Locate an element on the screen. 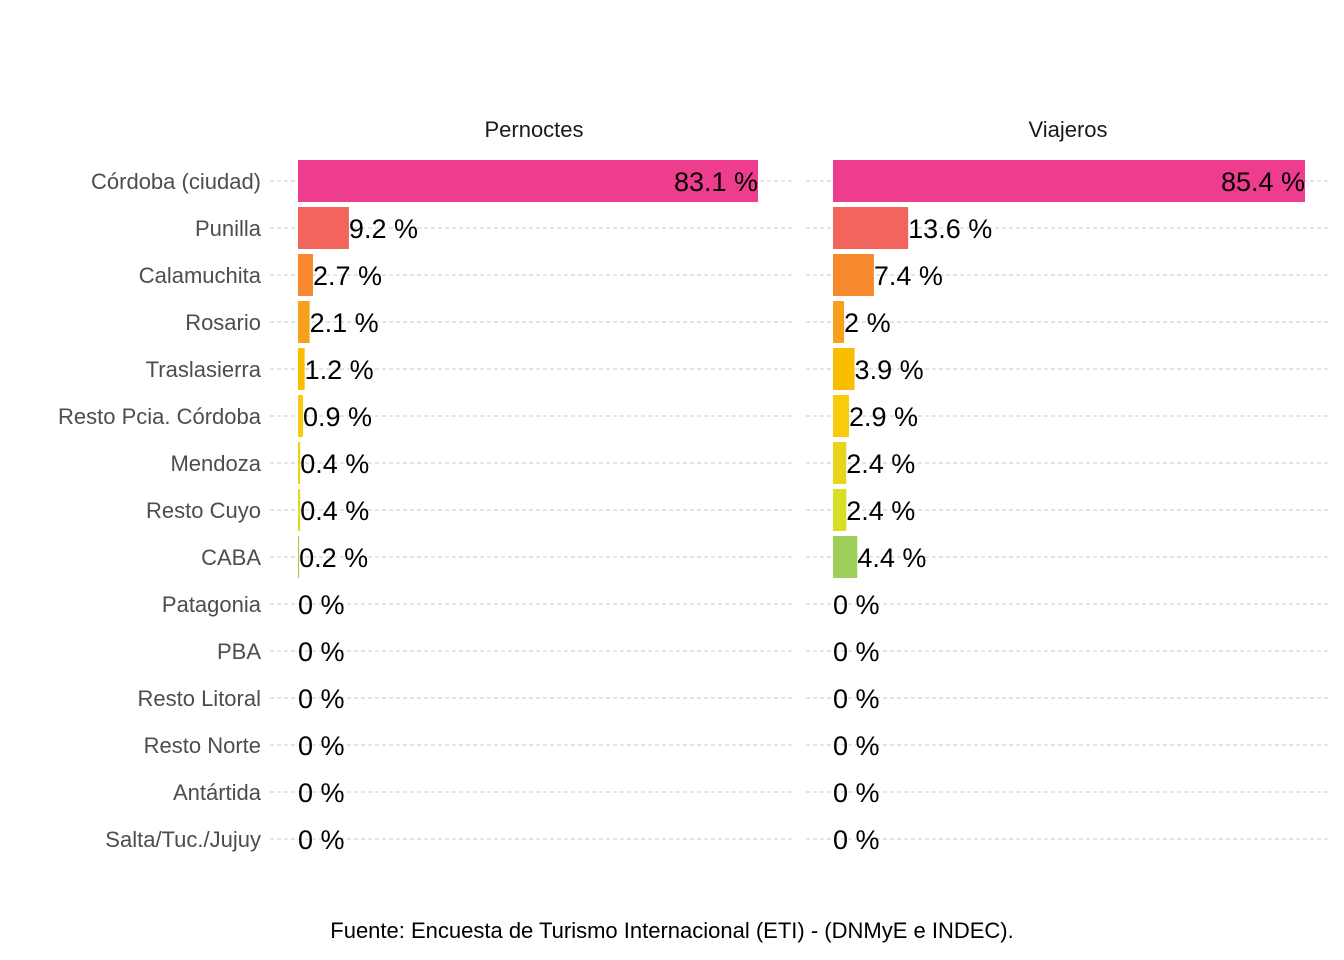  data-label: 85.4 % is located at coordinates (1263, 182).